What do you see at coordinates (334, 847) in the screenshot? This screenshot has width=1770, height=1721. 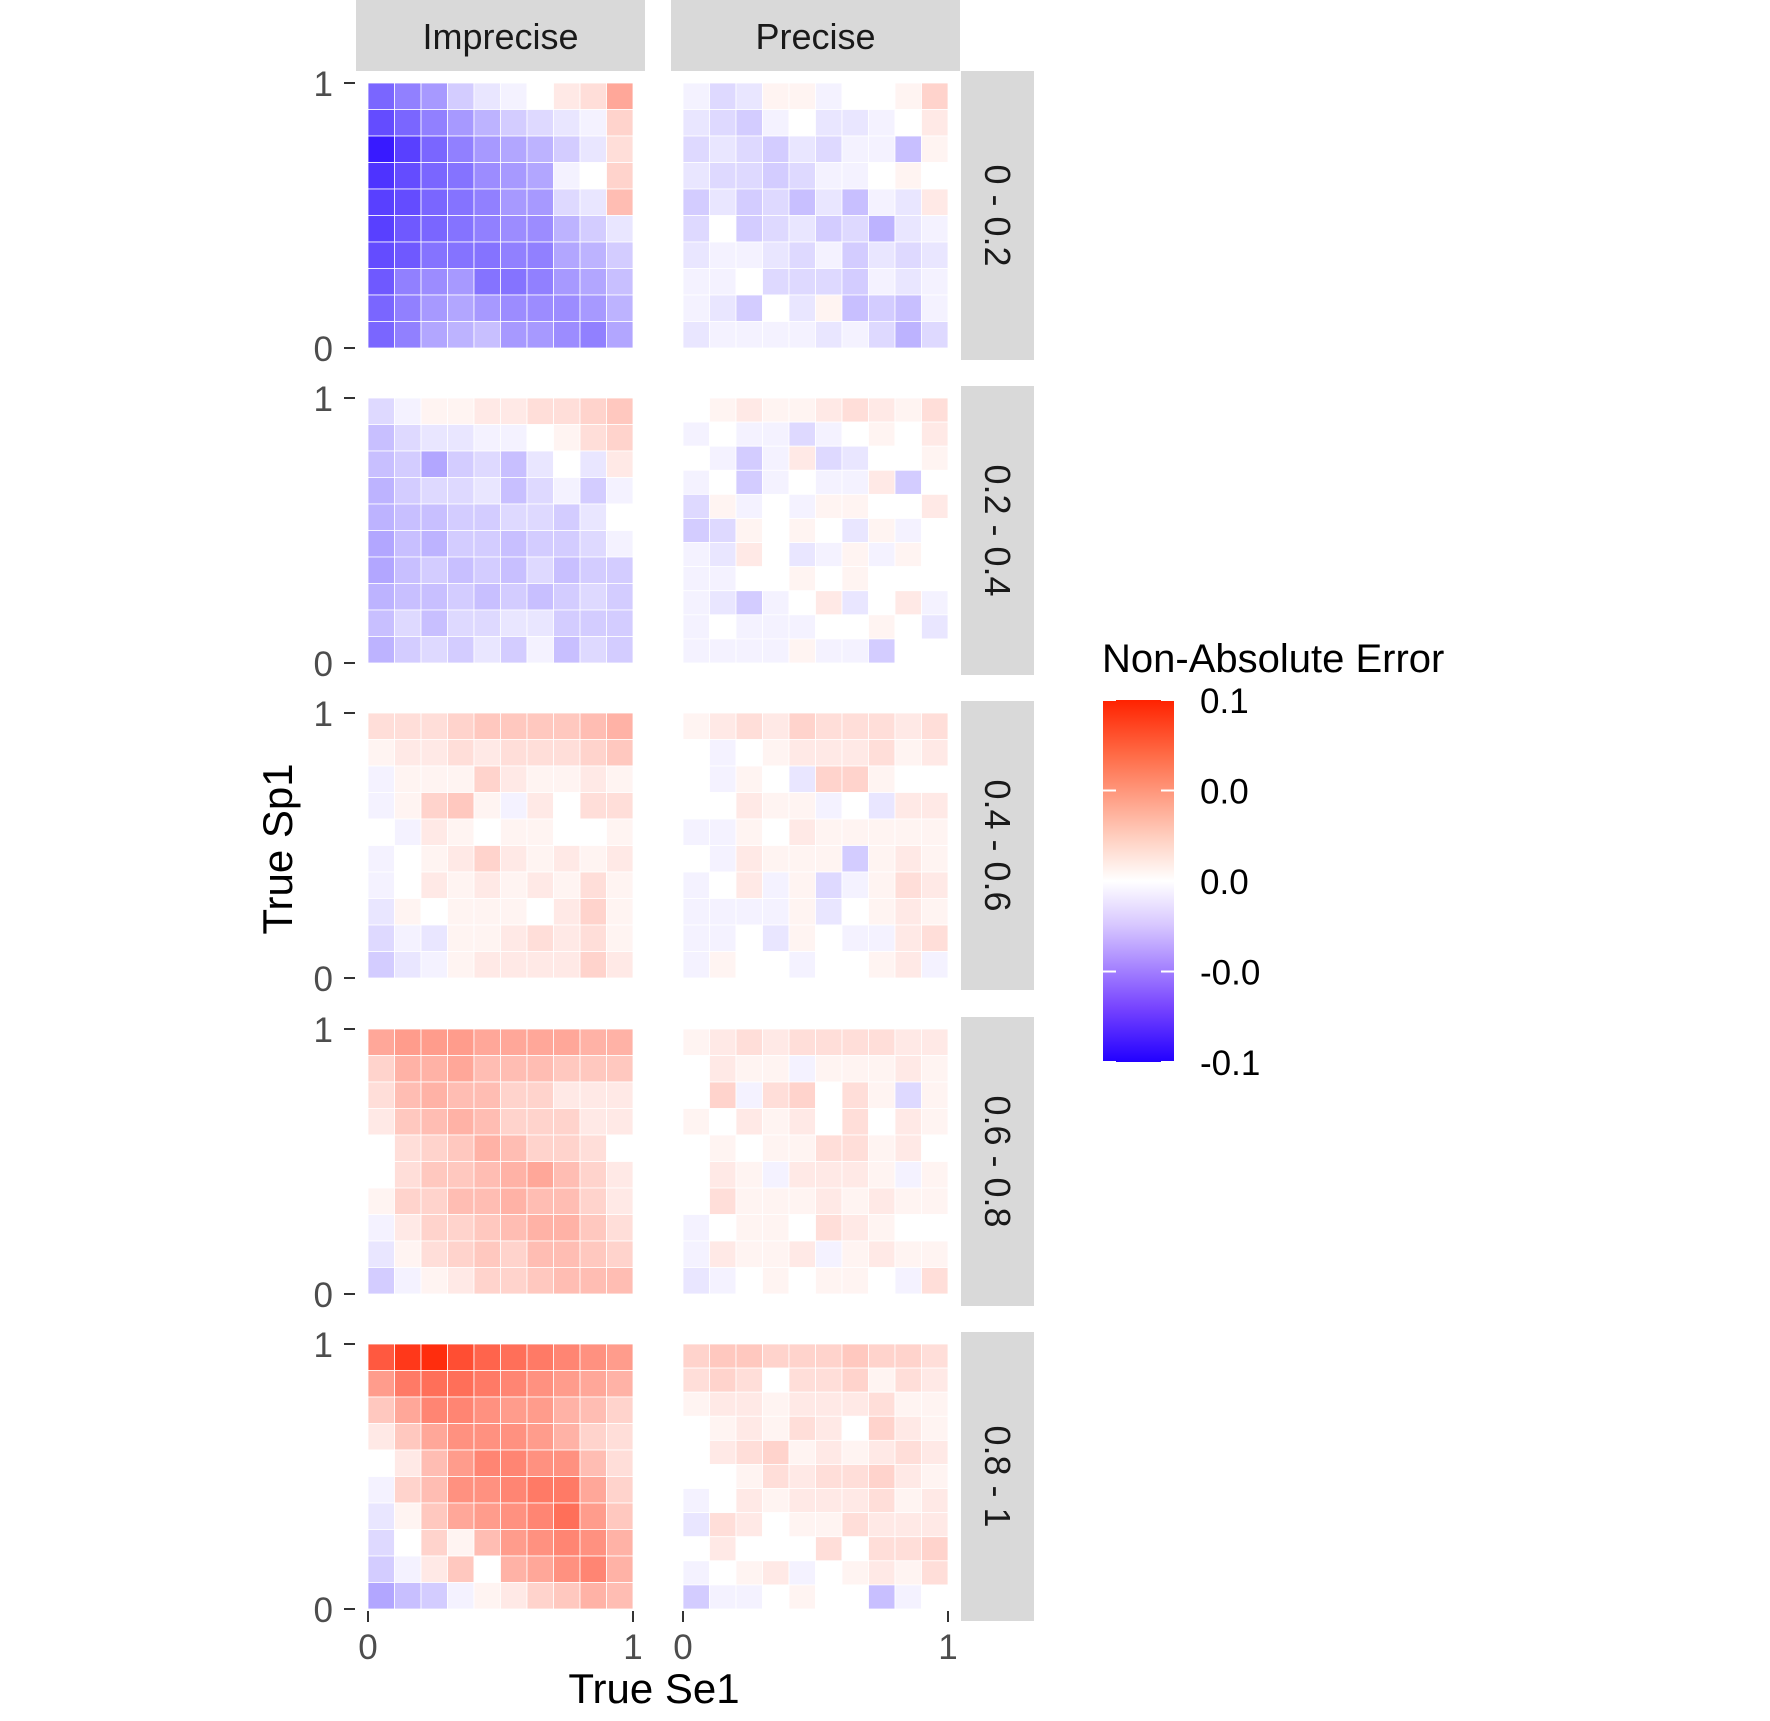 I see `y-axes: 1 0 1 0 1 0 1 0 1 0` at bounding box center [334, 847].